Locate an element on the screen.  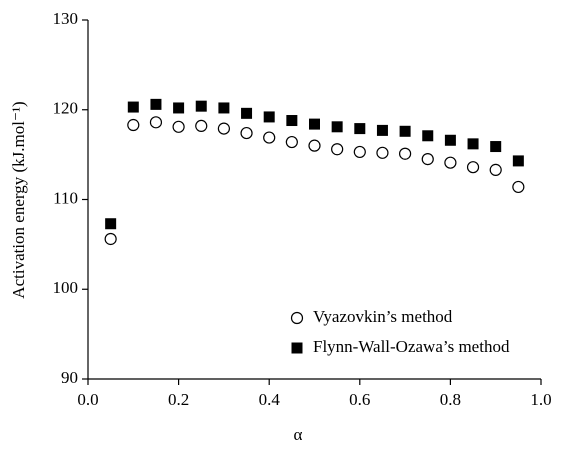
legend-label: Vyazovkin’s method is located at coordinates (383, 316).